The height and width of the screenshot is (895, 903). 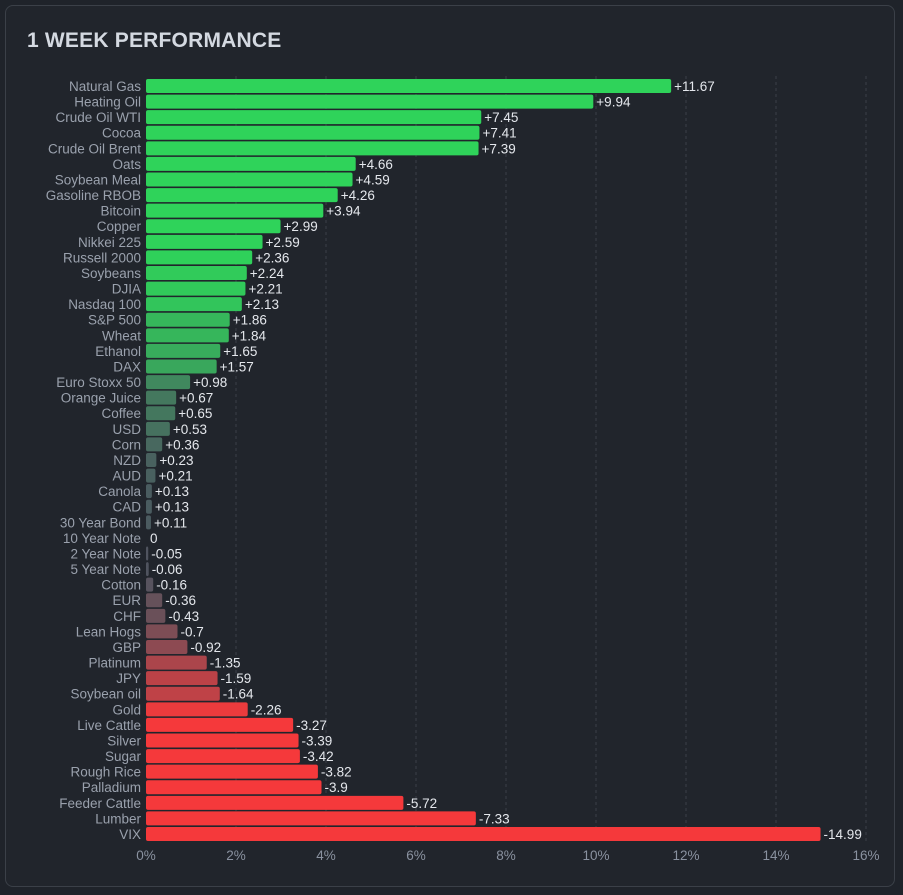 I want to click on category-label: Canola, so click(x=119, y=491).